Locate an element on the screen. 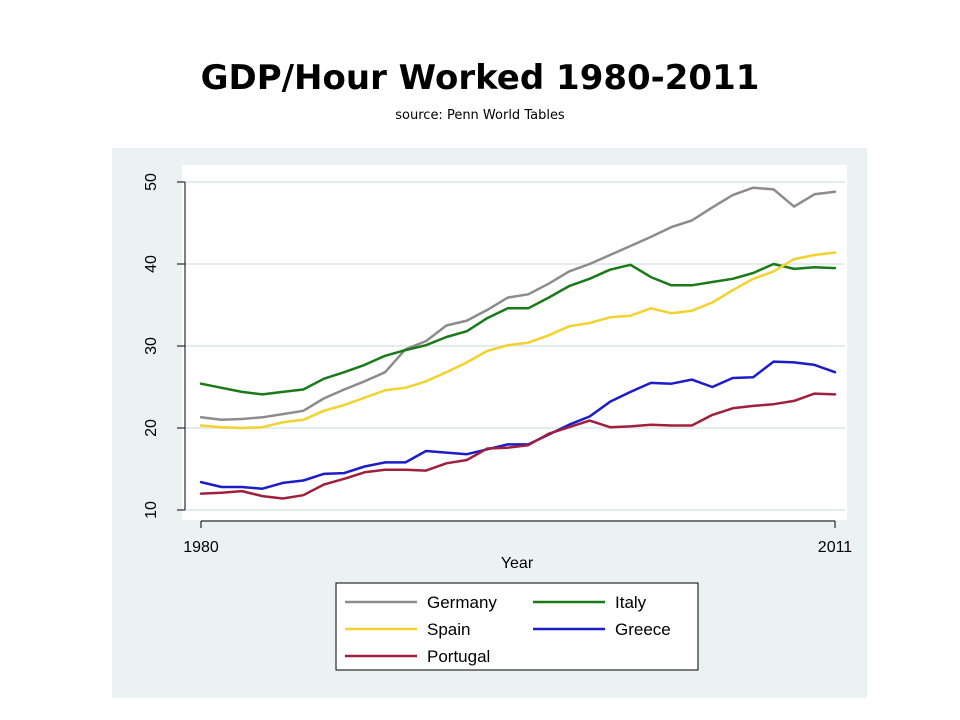  series-line-italy is located at coordinates (518, 329).